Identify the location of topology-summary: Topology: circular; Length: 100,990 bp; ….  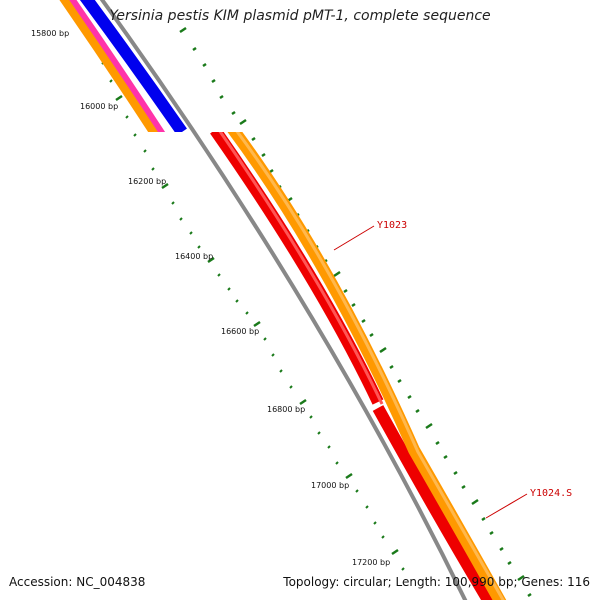
(436, 582).